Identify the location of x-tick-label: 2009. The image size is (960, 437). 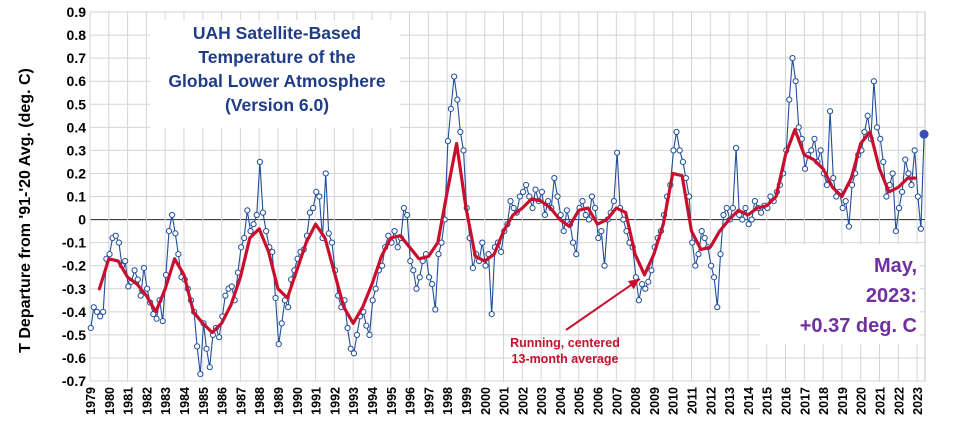
(655, 401).